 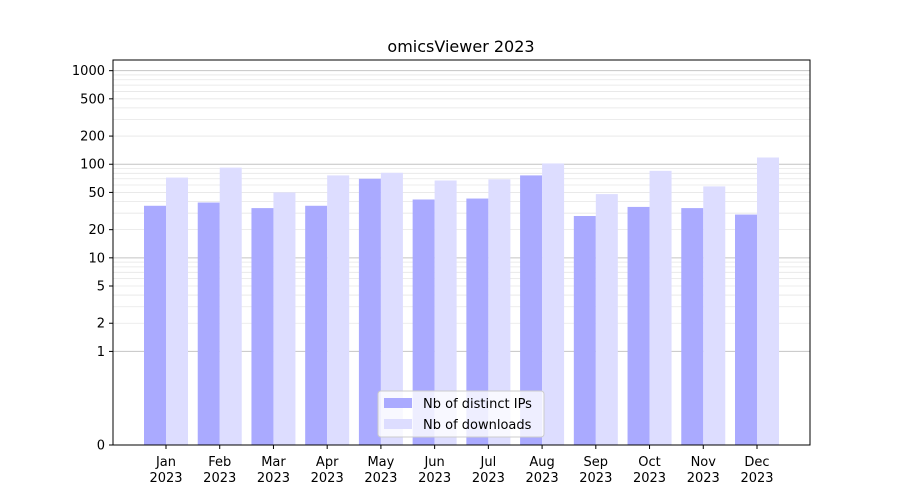 What do you see at coordinates (704, 462) in the screenshot?
I see `x-tick-label-month: Nov` at bounding box center [704, 462].